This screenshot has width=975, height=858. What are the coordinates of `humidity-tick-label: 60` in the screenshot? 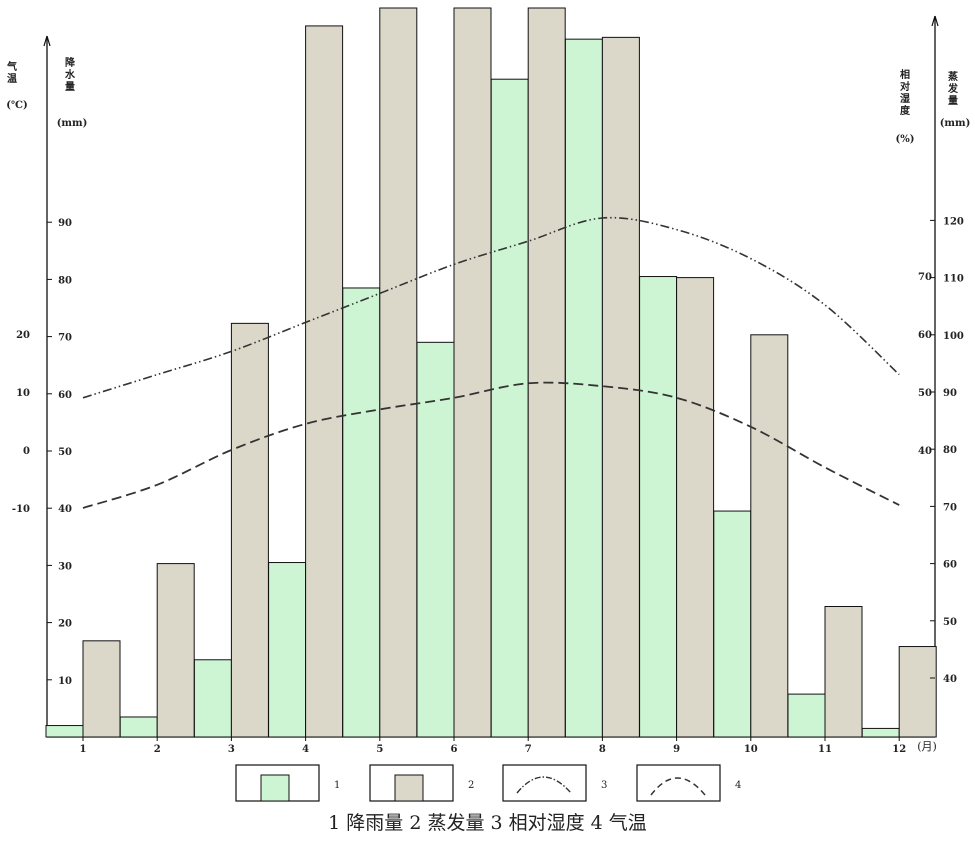 It's located at (925, 335).